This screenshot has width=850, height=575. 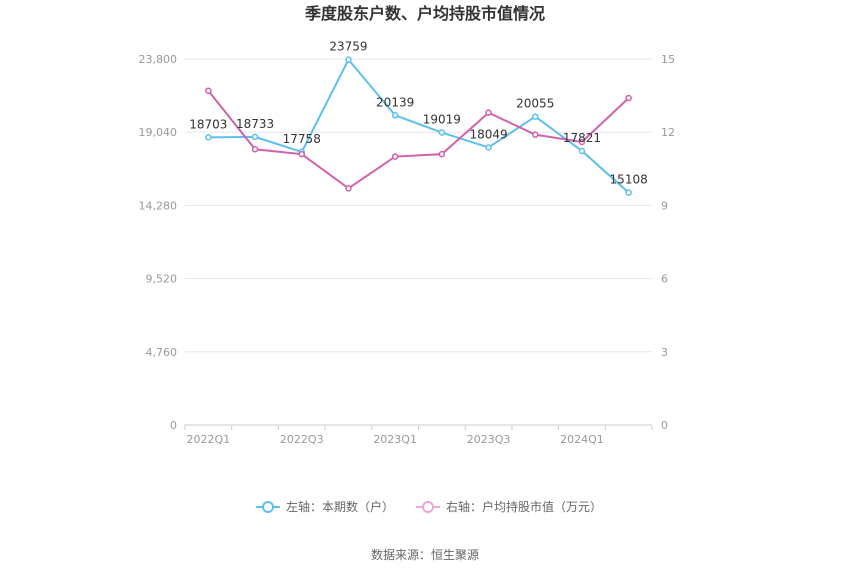 I want to click on legend-label: 左轴：本期数（户）, so click(x=340, y=506).